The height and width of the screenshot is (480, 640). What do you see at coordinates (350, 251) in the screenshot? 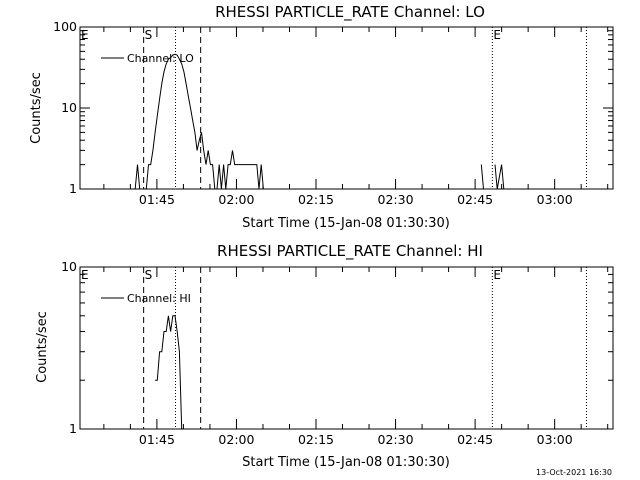
I see `chart-title: RHESSI PARTICLE_RATE Channel: HI` at bounding box center [350, 251].